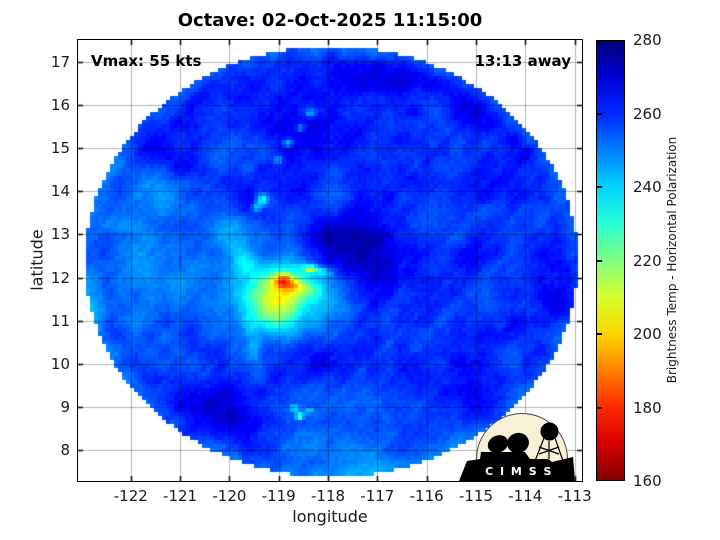 The width and height of the screenshot is (720, 540). What do you see at coordinates (426, 496) in the screenshot?
I see `x-tick-label: -116` at bounding box center [426, 496].